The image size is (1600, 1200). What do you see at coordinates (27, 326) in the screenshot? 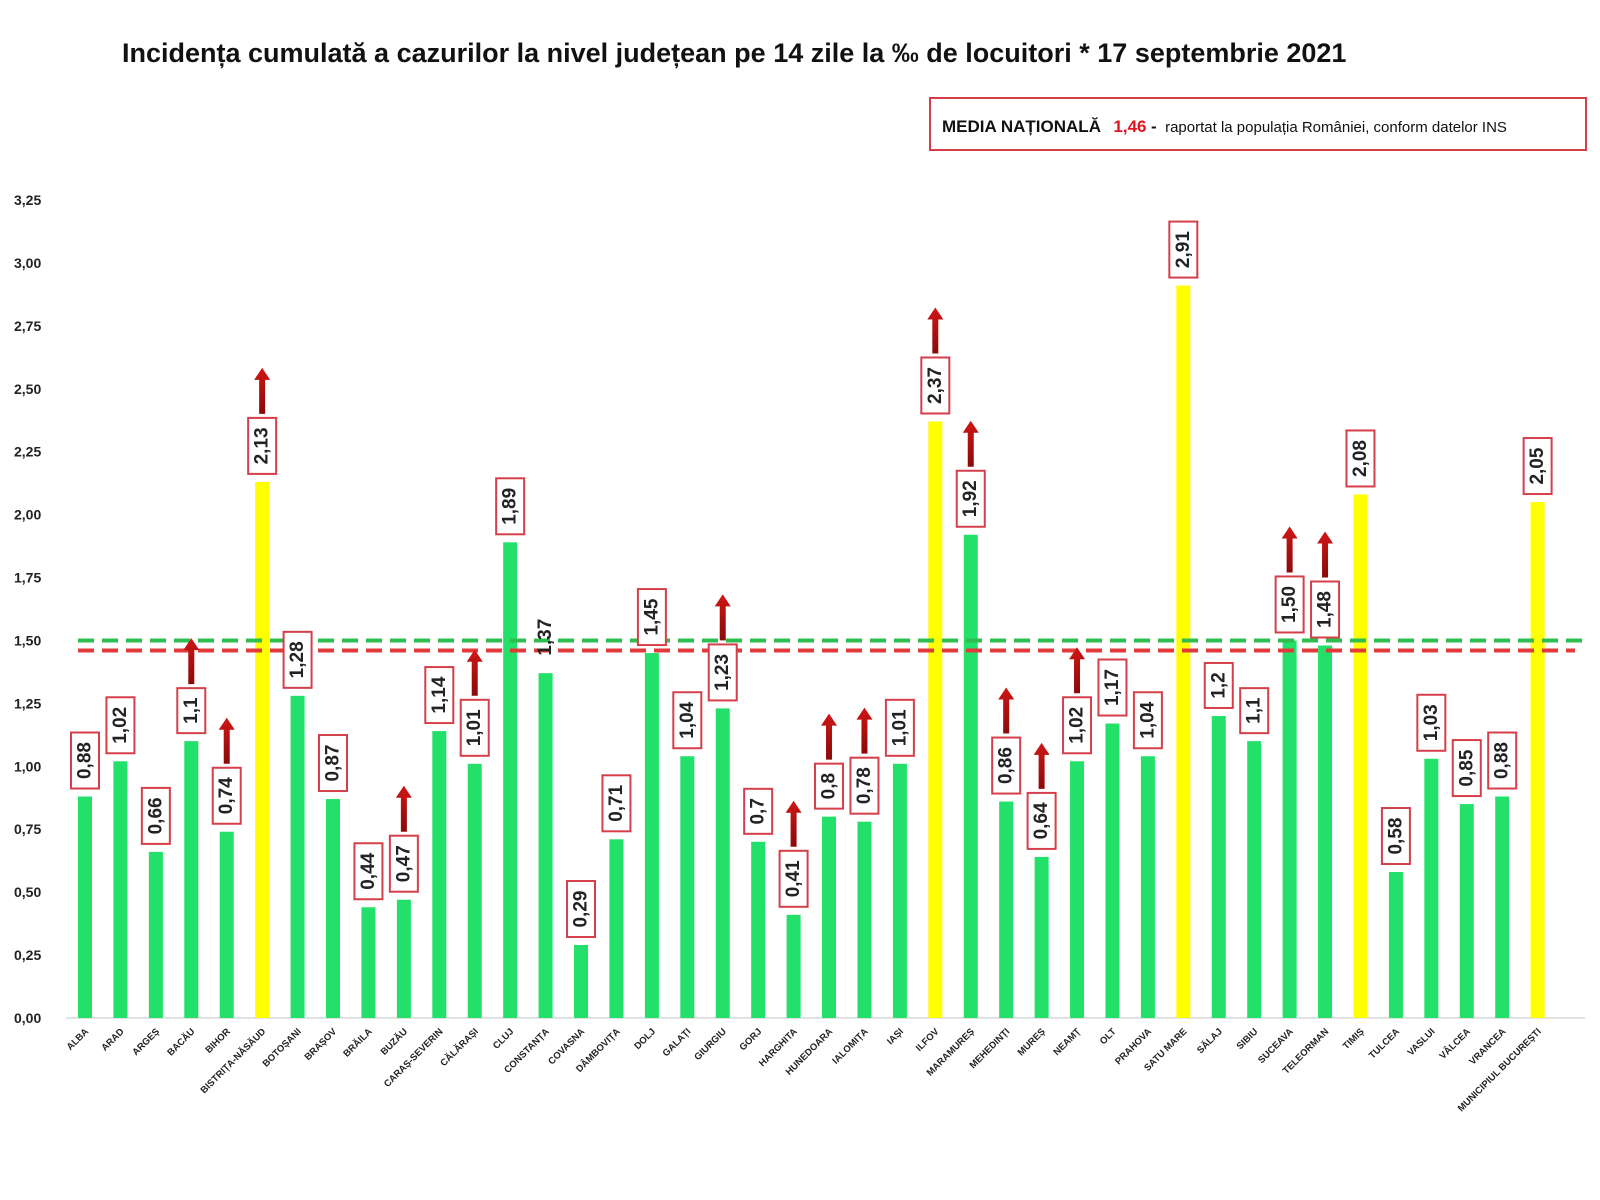
I see `y-tick-label: 2,75` at bounding box center [27, 326].